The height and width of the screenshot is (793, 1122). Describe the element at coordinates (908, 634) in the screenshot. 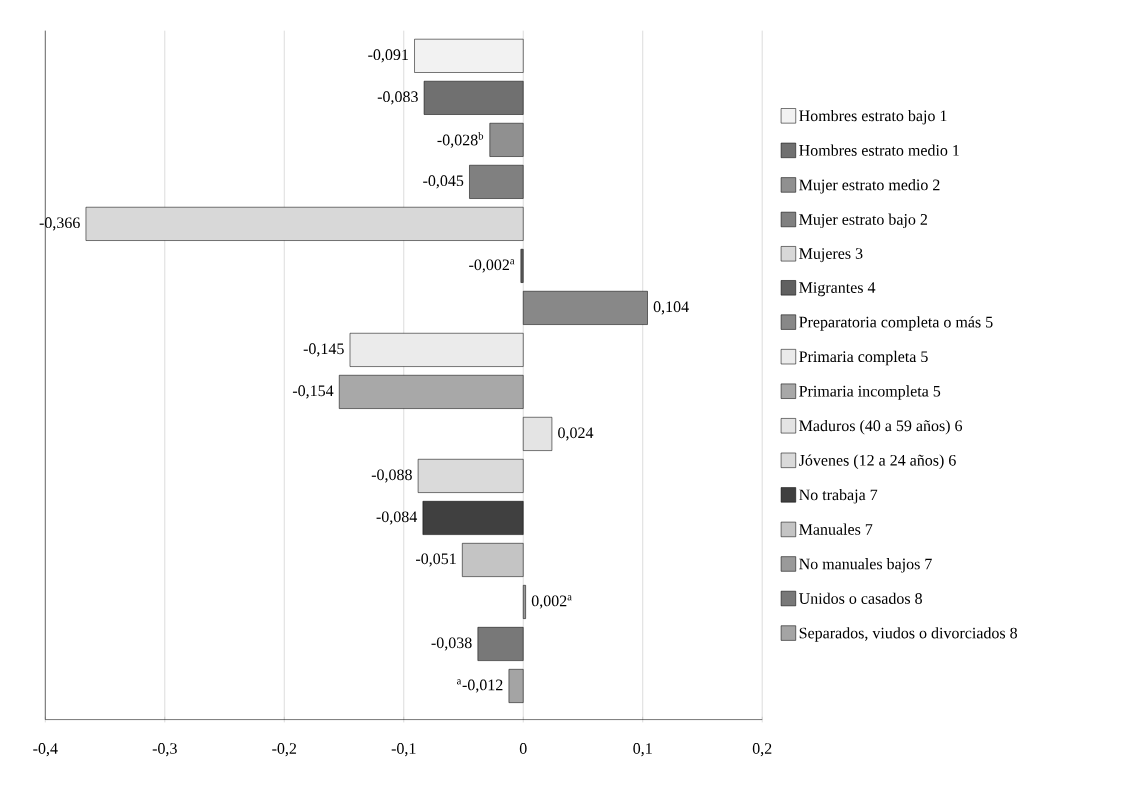

I see `legend-label: Separados, viudos o divorciados 8` at that location.